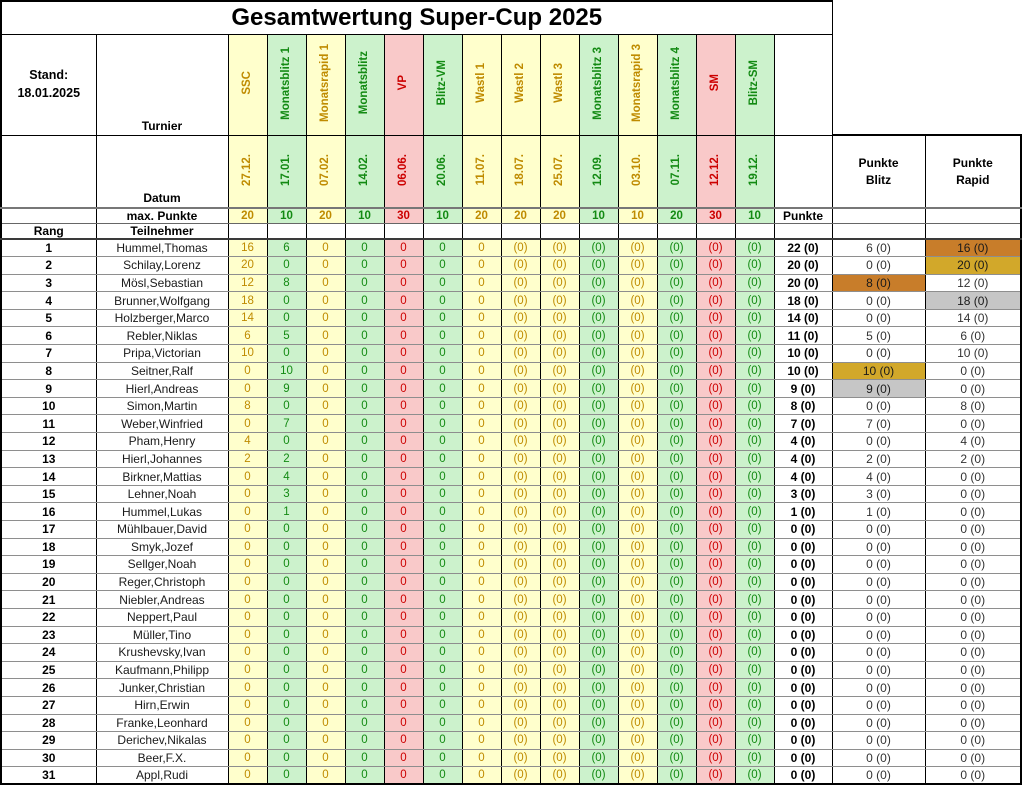 The image size is (1024, 791). I want to click on player-name: Brunner,Wolfgang, so click(162, 300).